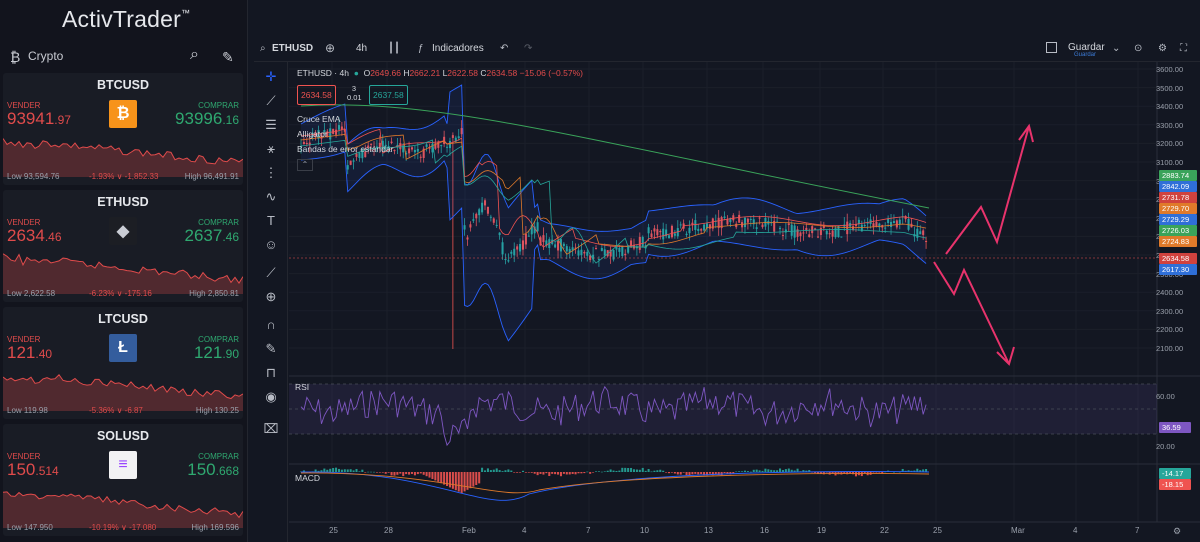  Describe the element at coordinates (1138, 48) in the screenshot. I see `crosshair-settings-icon: ⊙` at that location.